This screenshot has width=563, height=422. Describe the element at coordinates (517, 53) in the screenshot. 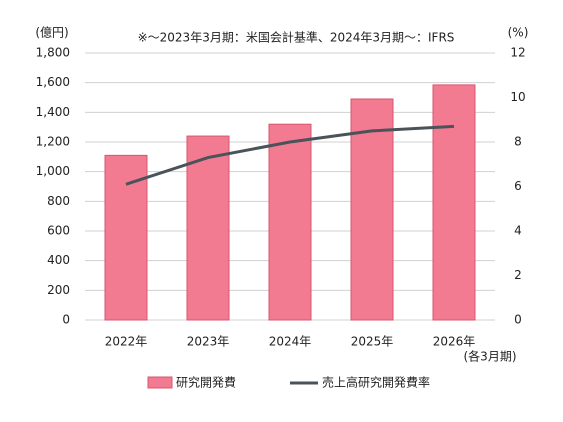

I see `y2-tick-label: 12` at that location.